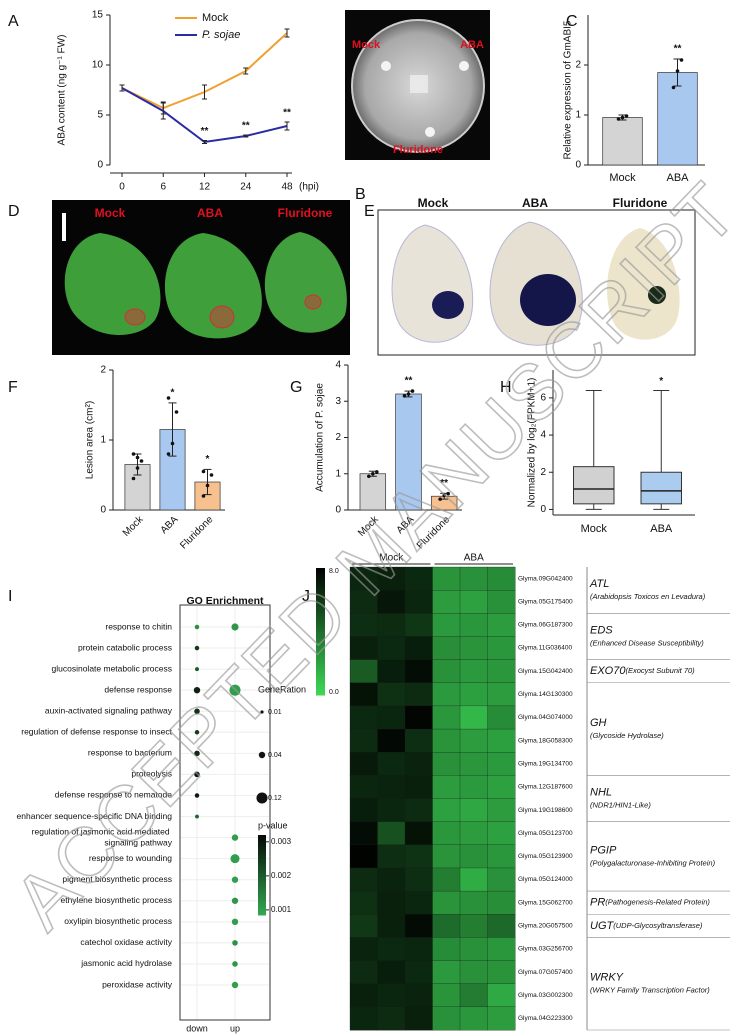  What do you see at coordinates (13, 21) in the screenshot?
I see `panel-label: A` at bounding box center [13, 21].